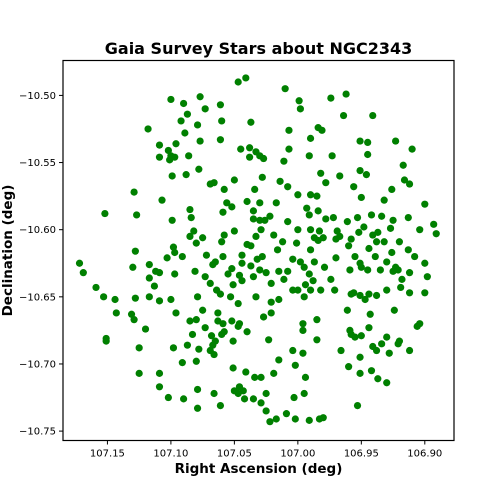 This screenshot has width=504, height=504. Describe the element at coordinates (37, 432) in the screenshot. I see `y-tick-label: −10.75` at that location.